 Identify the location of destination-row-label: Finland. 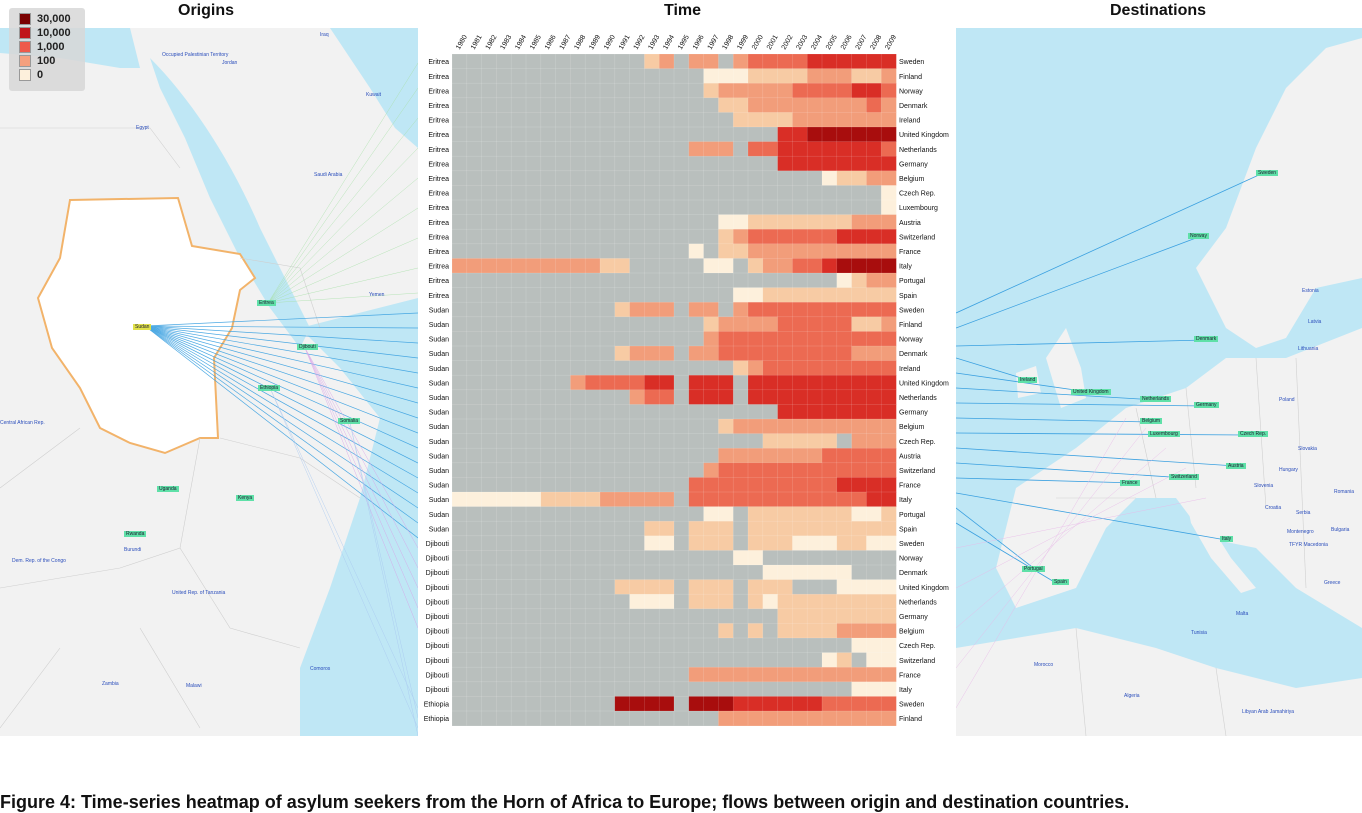
(910, 325).